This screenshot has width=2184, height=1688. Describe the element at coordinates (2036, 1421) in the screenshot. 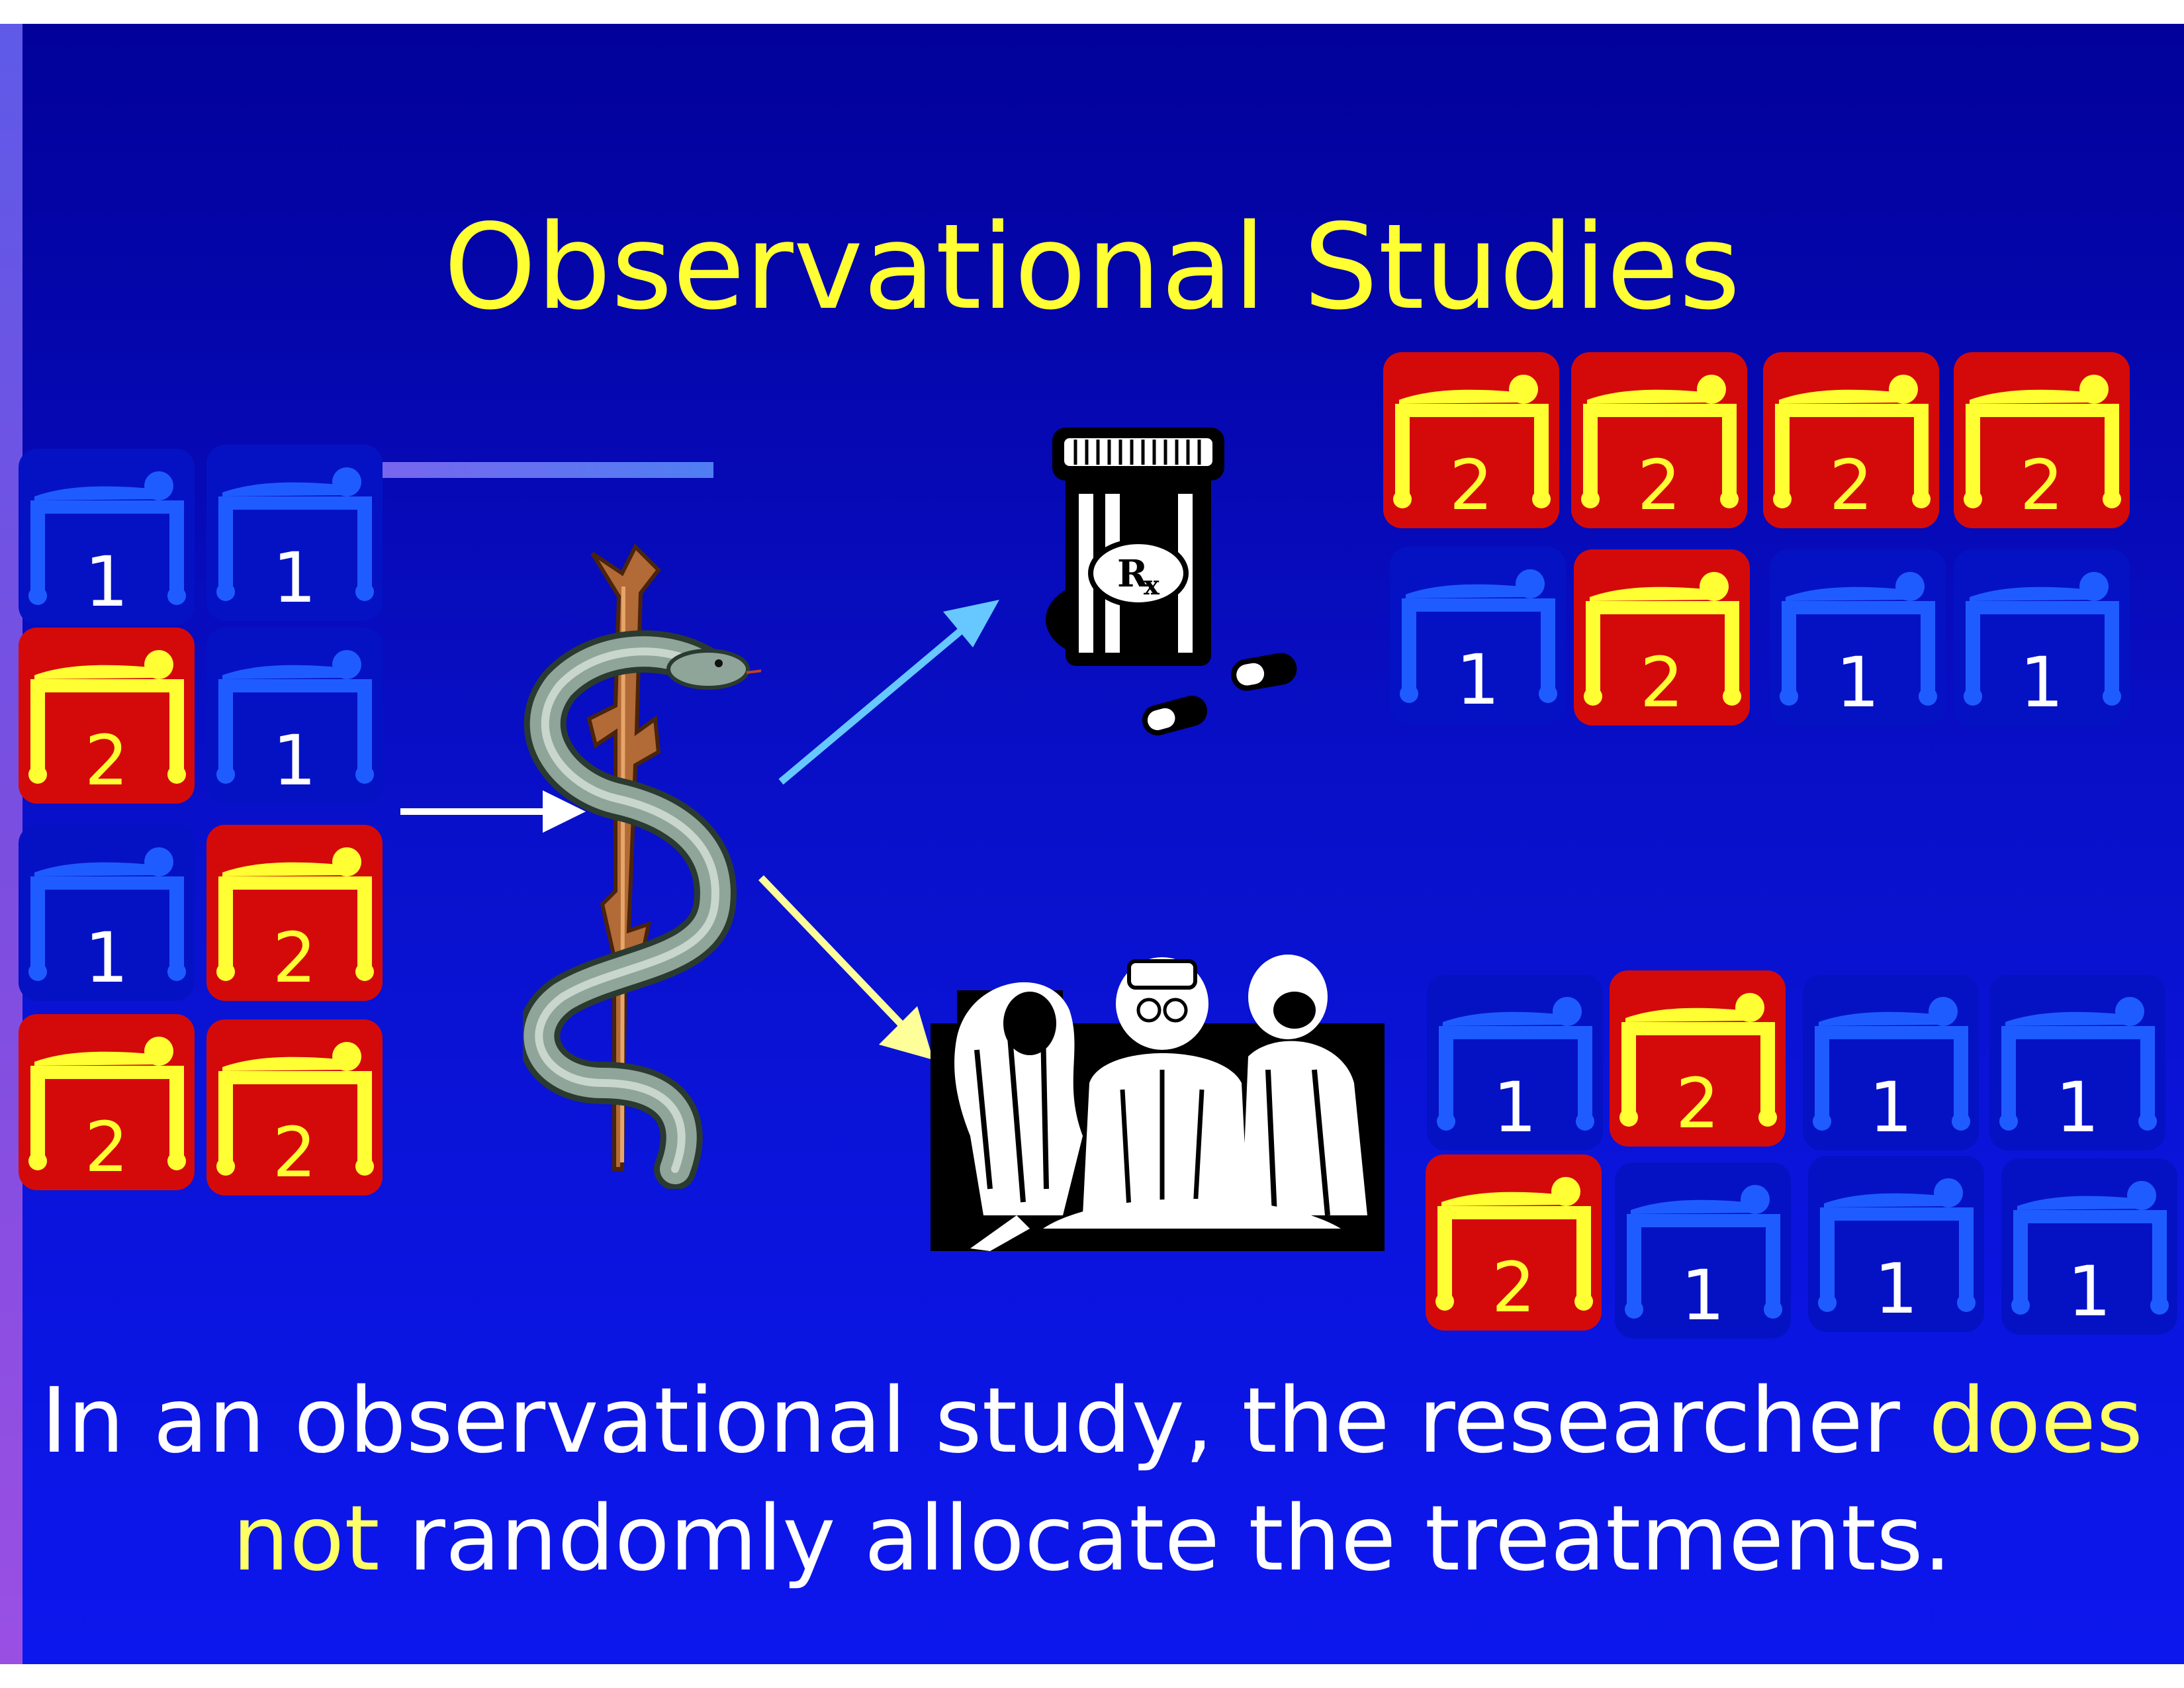

I see `caption-highlight-does: does` at that location.